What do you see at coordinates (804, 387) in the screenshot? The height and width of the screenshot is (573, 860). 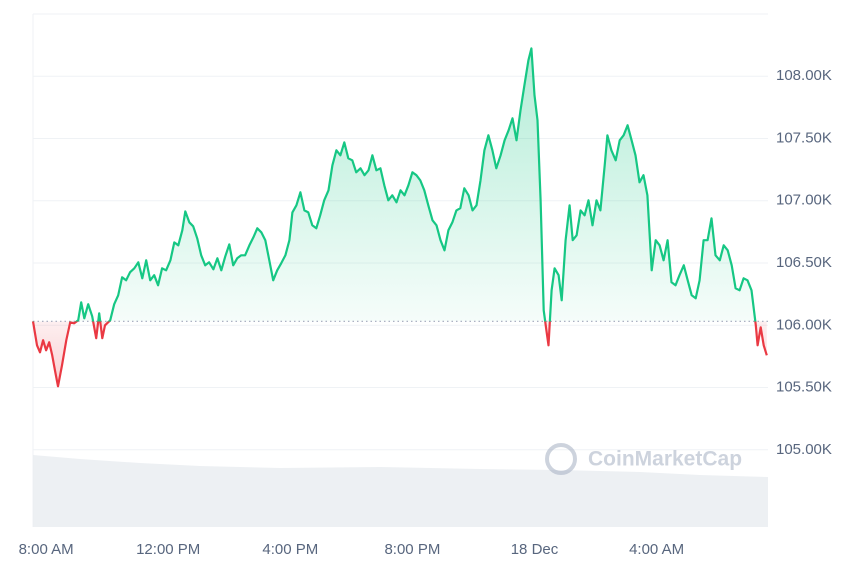 I see `y-tick-label: 105.50K` at bounding box center [804, 387].